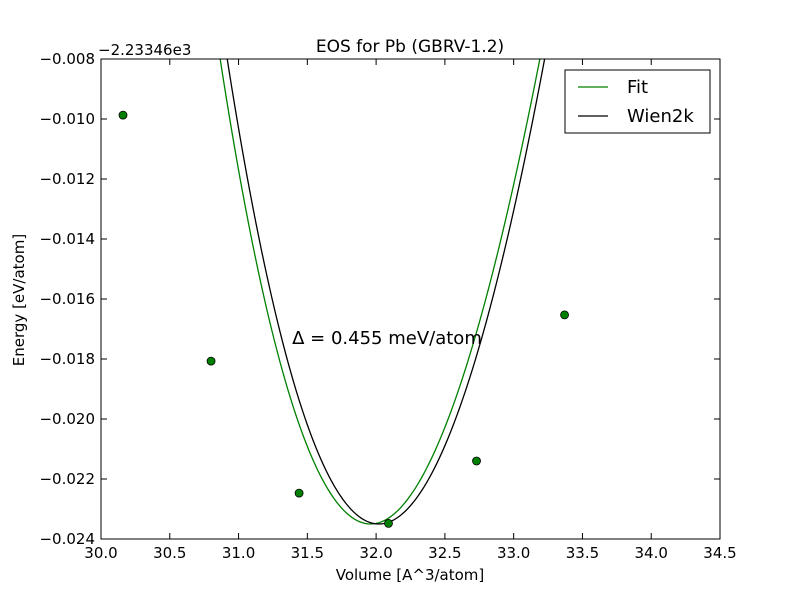  What do you see at coordinates (67, 299) in the screenshot?
I see `y-tick-label: −0.016` at bounding box center [67, 299].